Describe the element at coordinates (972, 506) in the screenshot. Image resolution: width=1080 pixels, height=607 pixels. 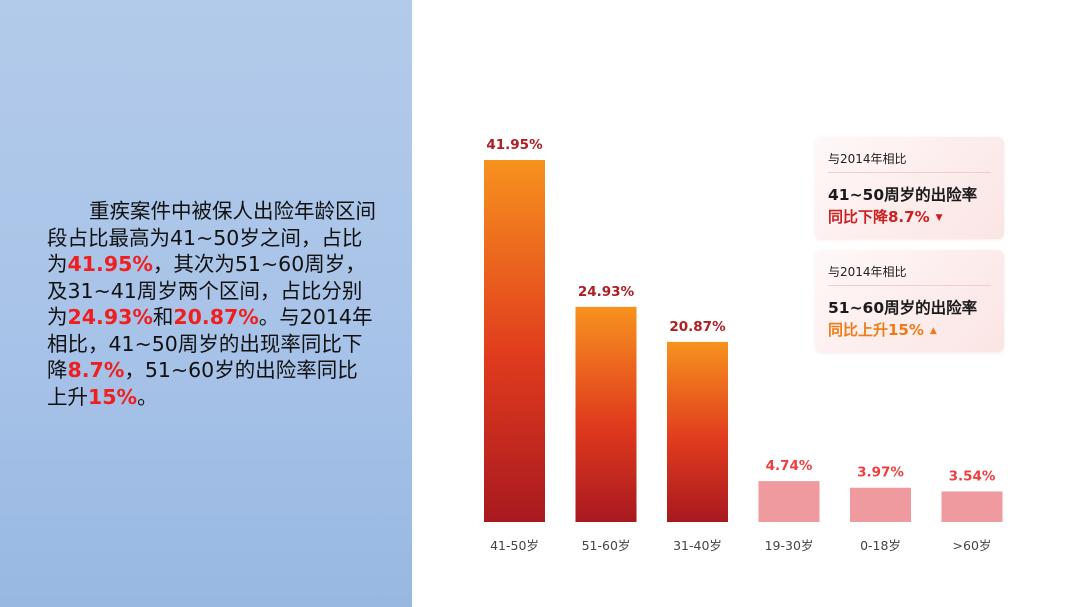
I see `bar->60岁` at that location.